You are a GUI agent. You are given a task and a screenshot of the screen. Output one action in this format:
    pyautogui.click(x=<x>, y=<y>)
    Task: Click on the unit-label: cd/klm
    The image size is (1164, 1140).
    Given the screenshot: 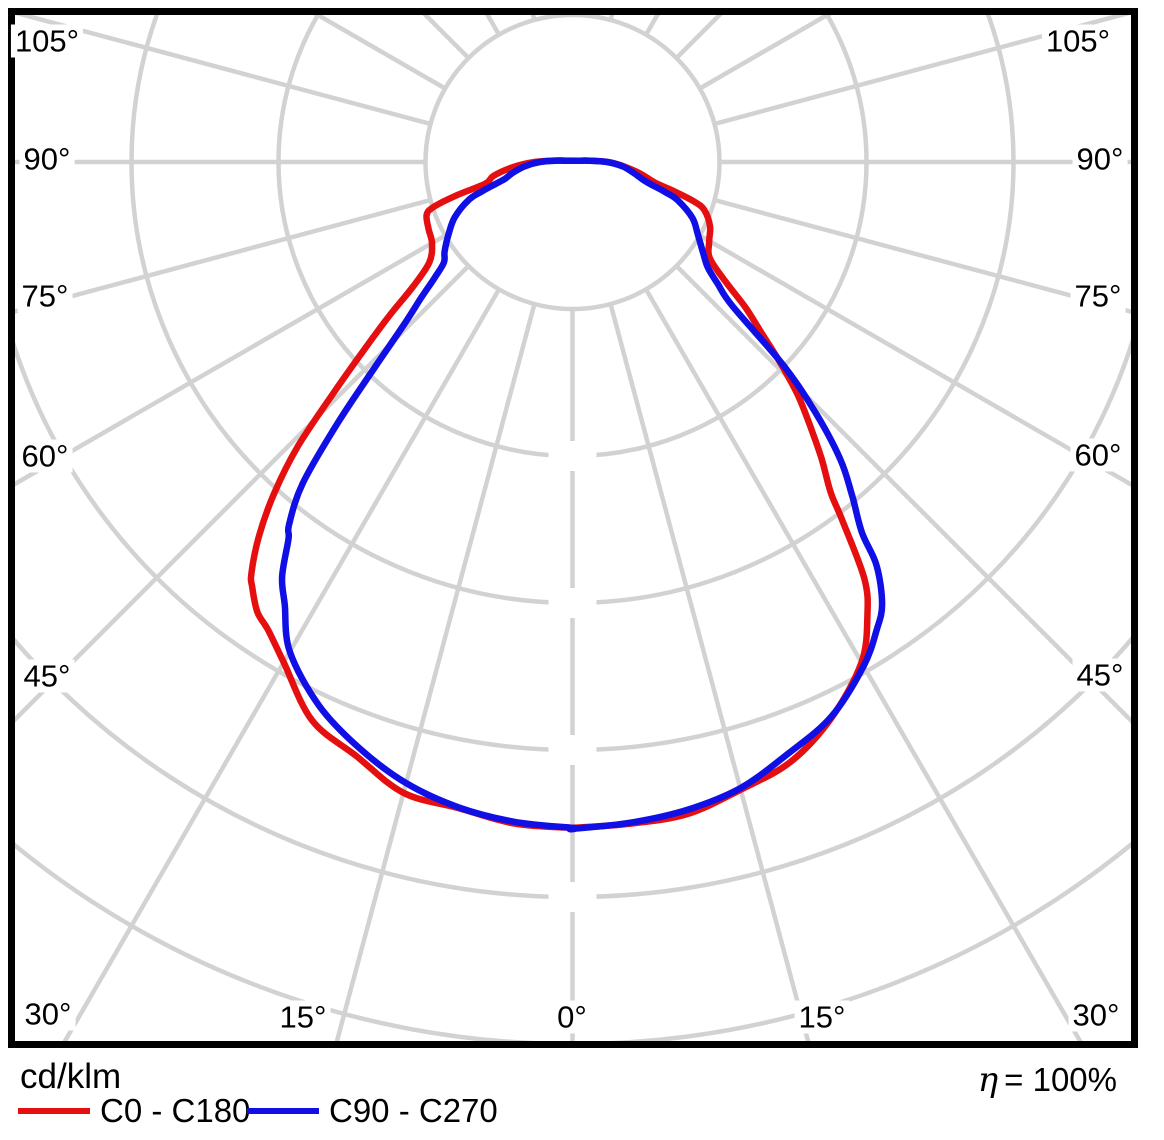 What is the action you would take?
    pyautogui.click(x=71, y=1076)
    